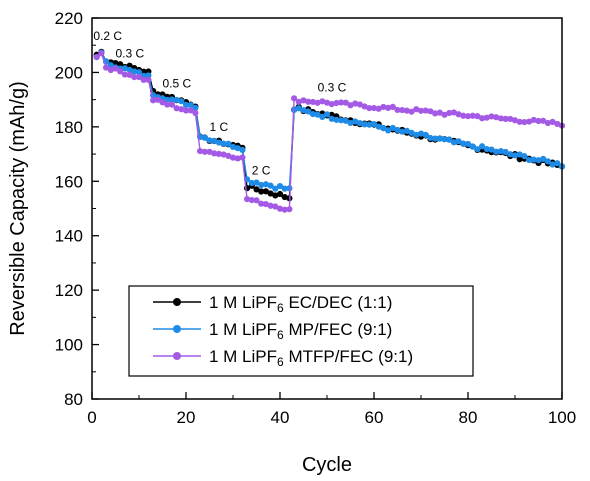 The height and width of the screenshot is (481, 590). Describe the element at coordinates (91, 417) in the screenshot. I see `x-tick-label: 0` at that location.